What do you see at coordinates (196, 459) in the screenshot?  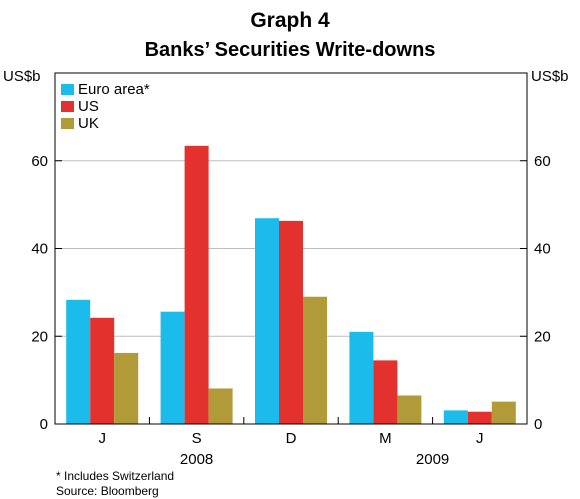 I see `year-label-0: 2008` at bounding box center [196, 459].